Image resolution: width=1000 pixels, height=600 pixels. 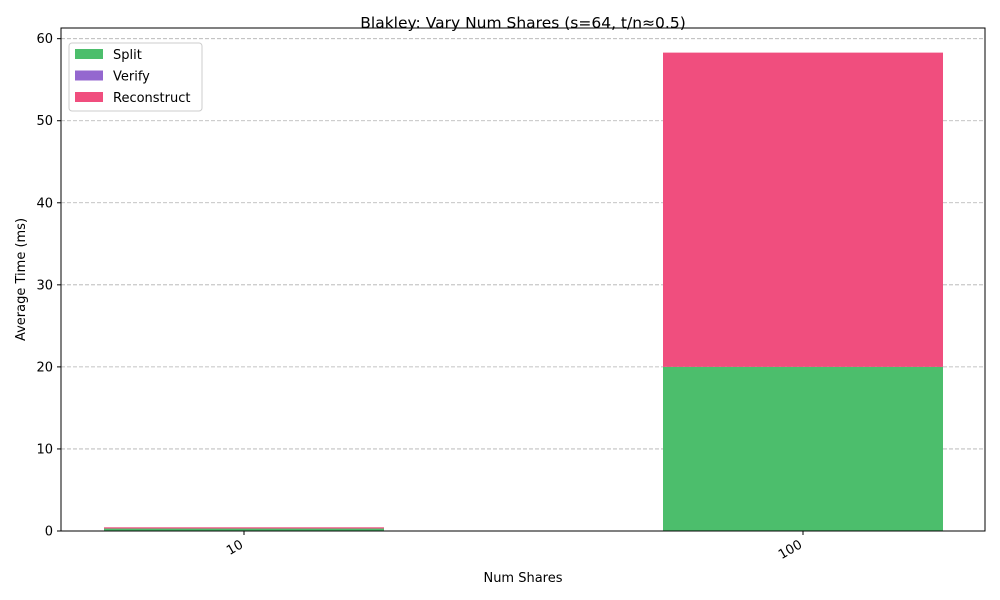 I want to click on y-tick-label: 60, so click(x=44, y=39).